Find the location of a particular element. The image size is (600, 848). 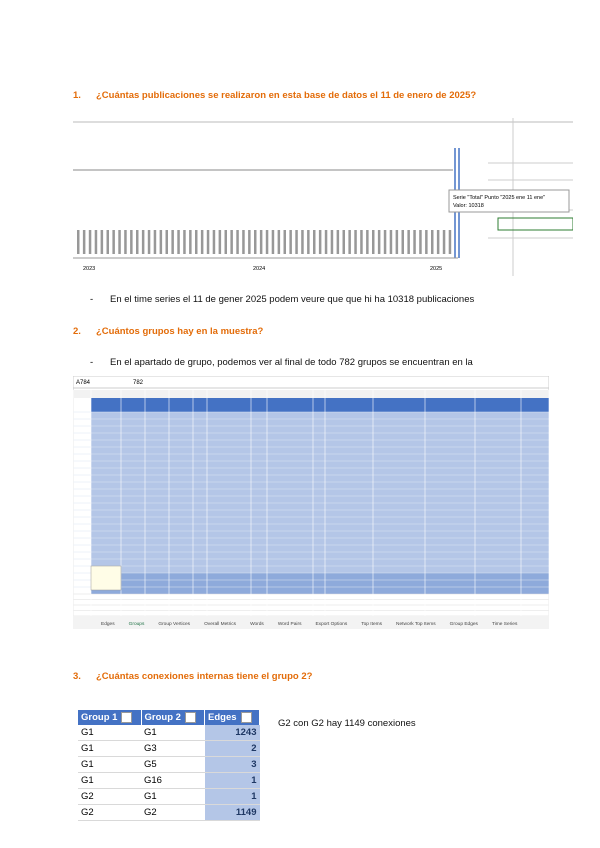

section-number: 2. is located at coordinates (77, 331).